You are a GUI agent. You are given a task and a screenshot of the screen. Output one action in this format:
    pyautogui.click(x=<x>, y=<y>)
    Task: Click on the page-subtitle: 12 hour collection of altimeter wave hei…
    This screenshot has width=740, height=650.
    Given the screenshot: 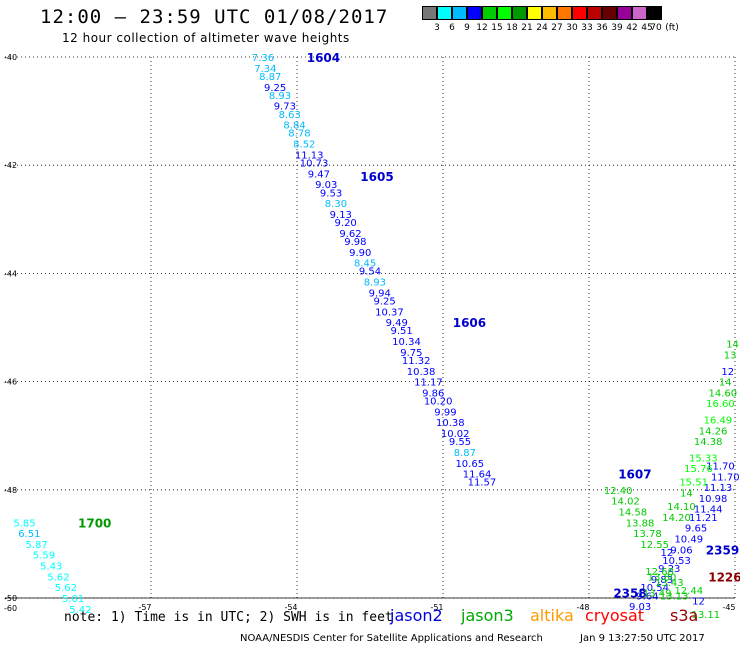 What is the action you would take?
    pyautogui.click(x=206, y=38)
    